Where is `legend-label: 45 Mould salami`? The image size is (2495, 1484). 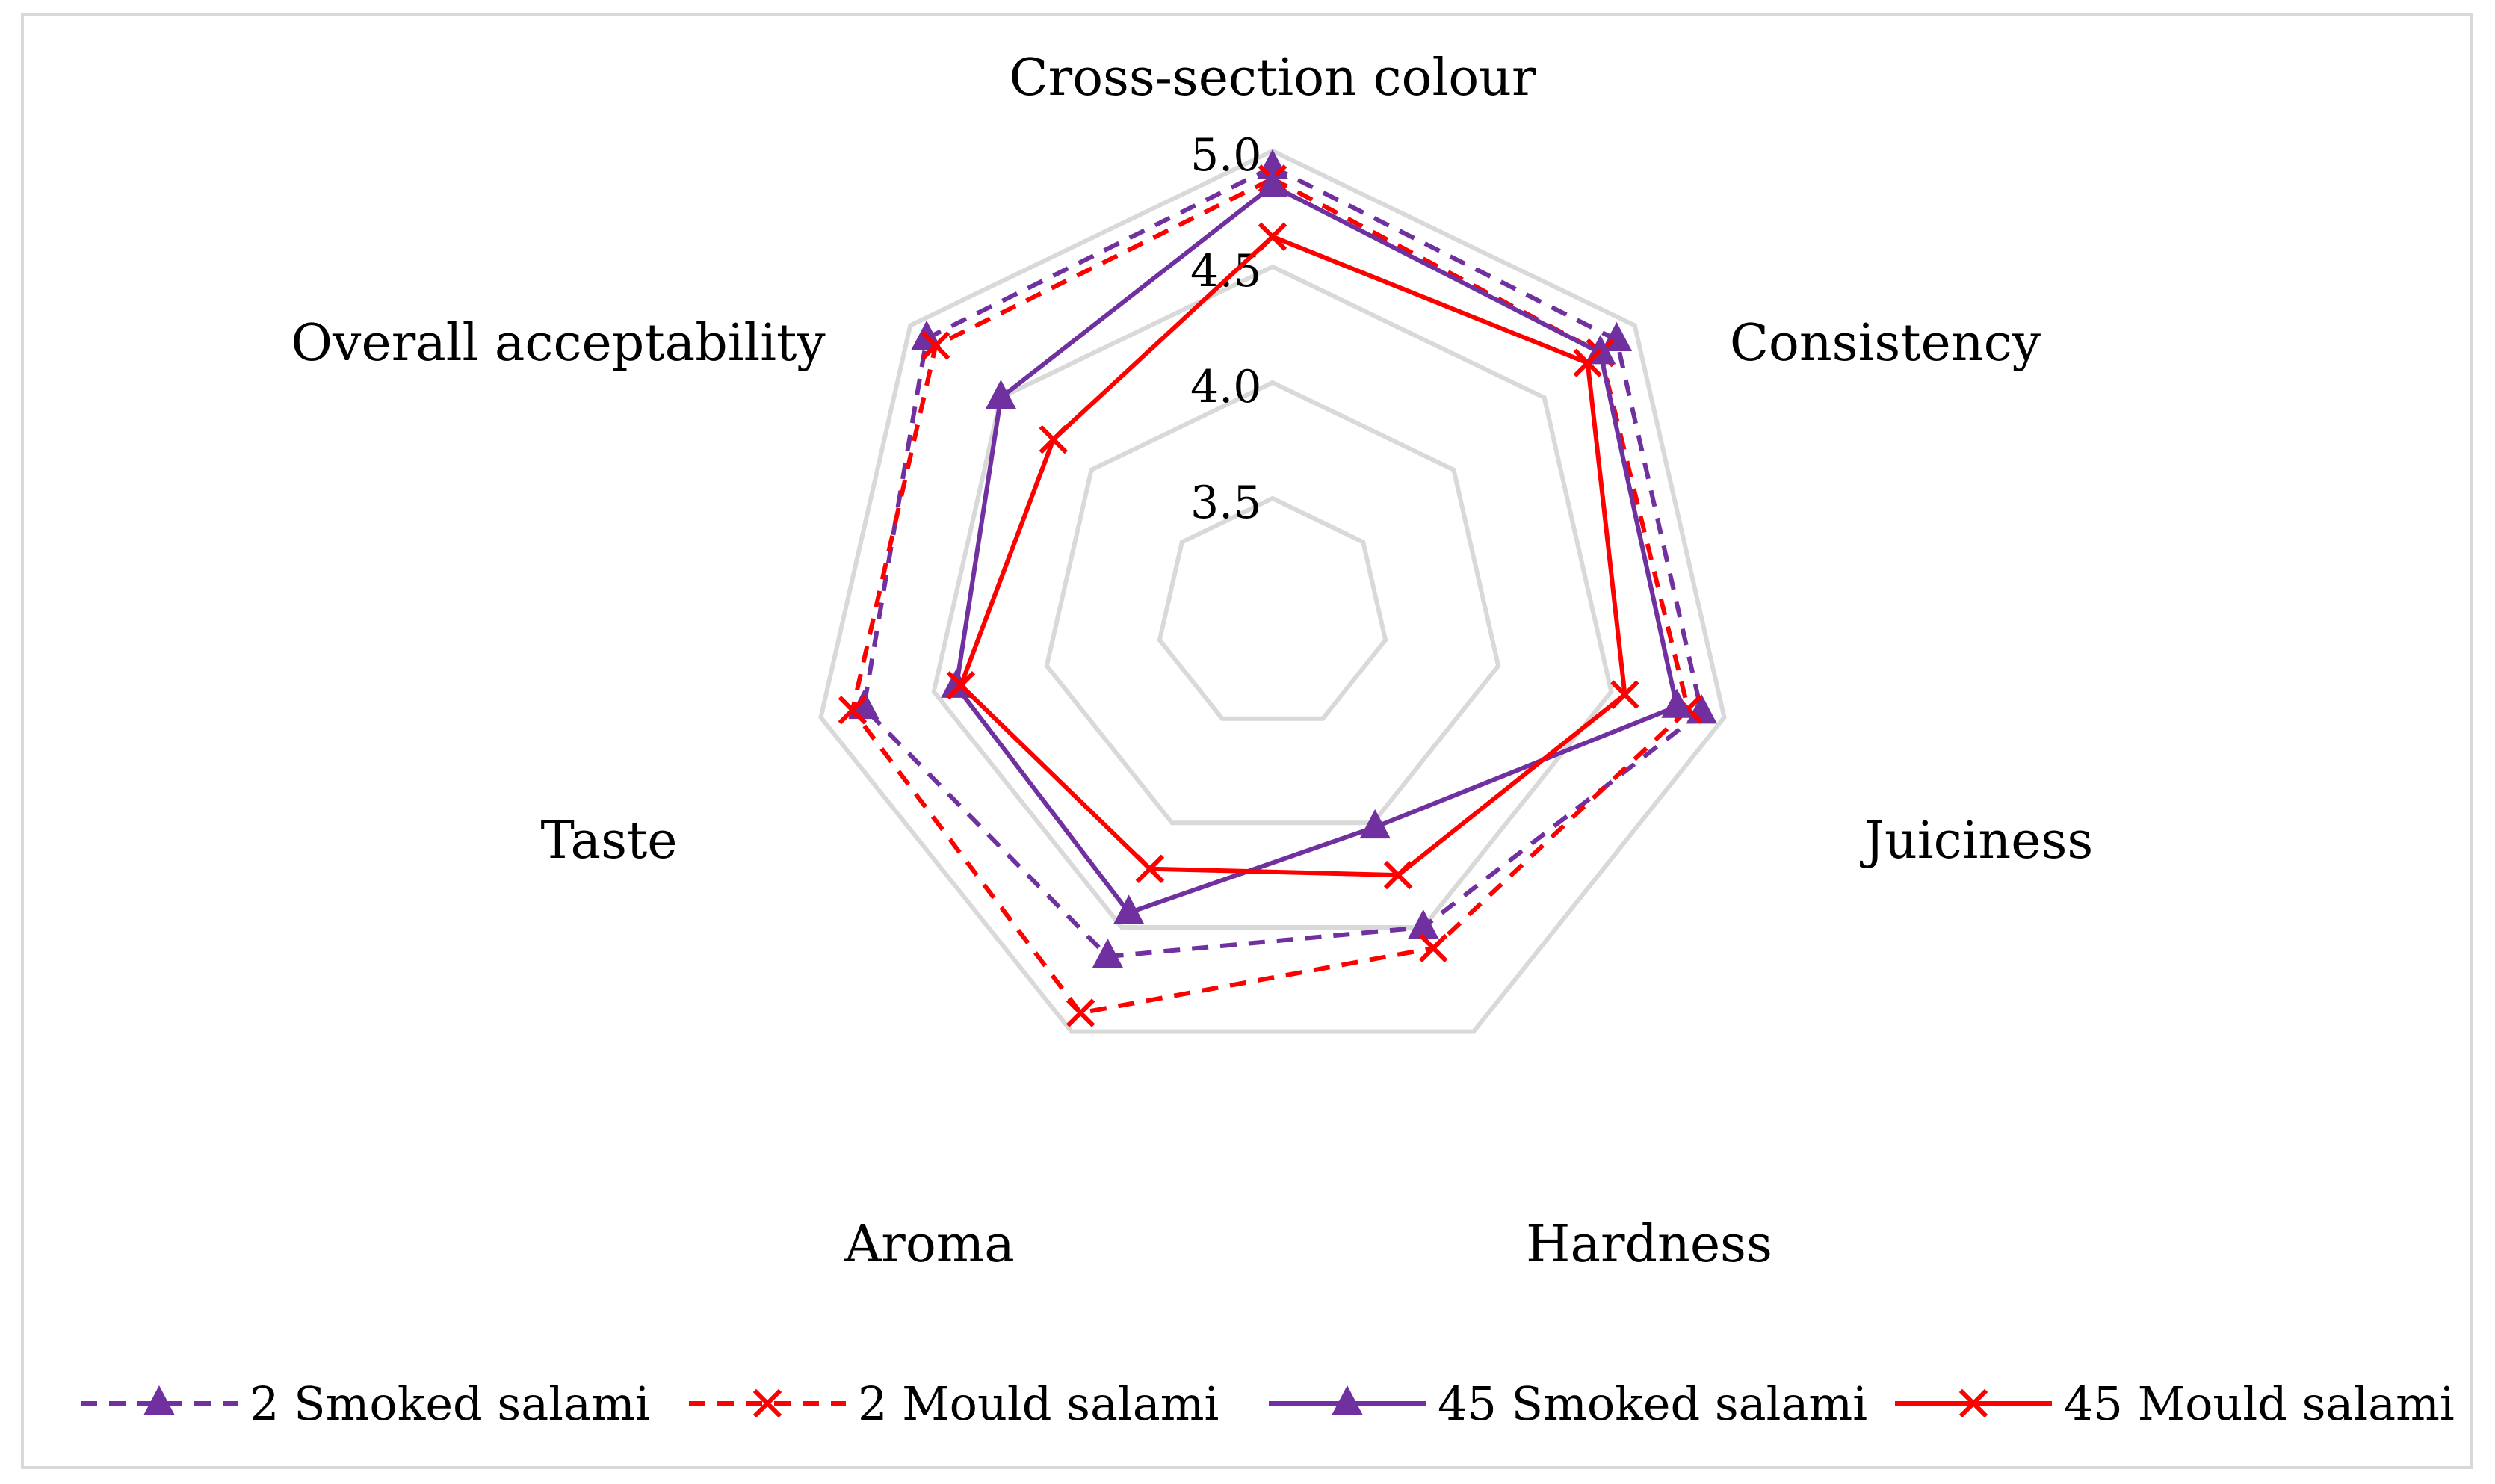 legend-label: 45 Mould salami is located at coordinates (2259, 1404).